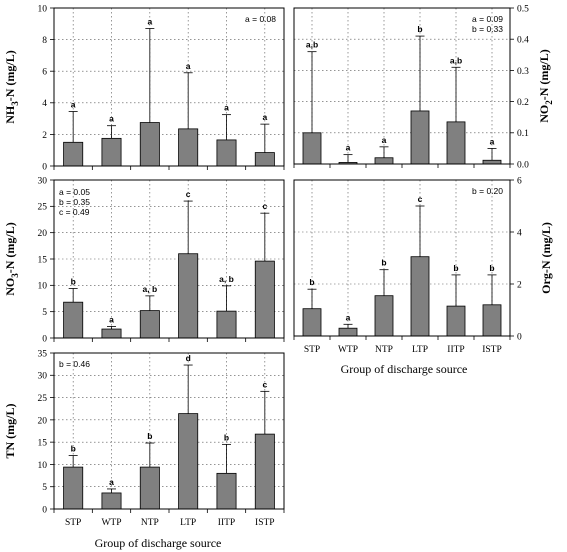 This screenshot has height=552, width=567. What do you see at coordinates (404, 369) in the screenshot?
I see `x-axis-title-right: Group of discharge source` at bounding box center [404, 369].